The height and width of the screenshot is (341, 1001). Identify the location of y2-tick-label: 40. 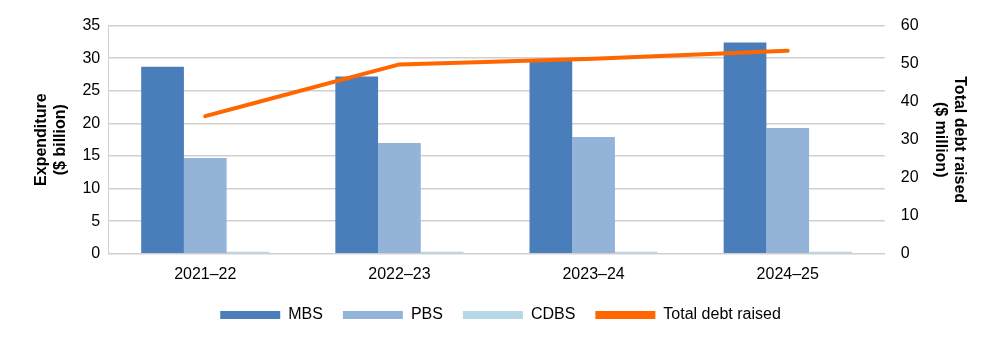
(909, 101).